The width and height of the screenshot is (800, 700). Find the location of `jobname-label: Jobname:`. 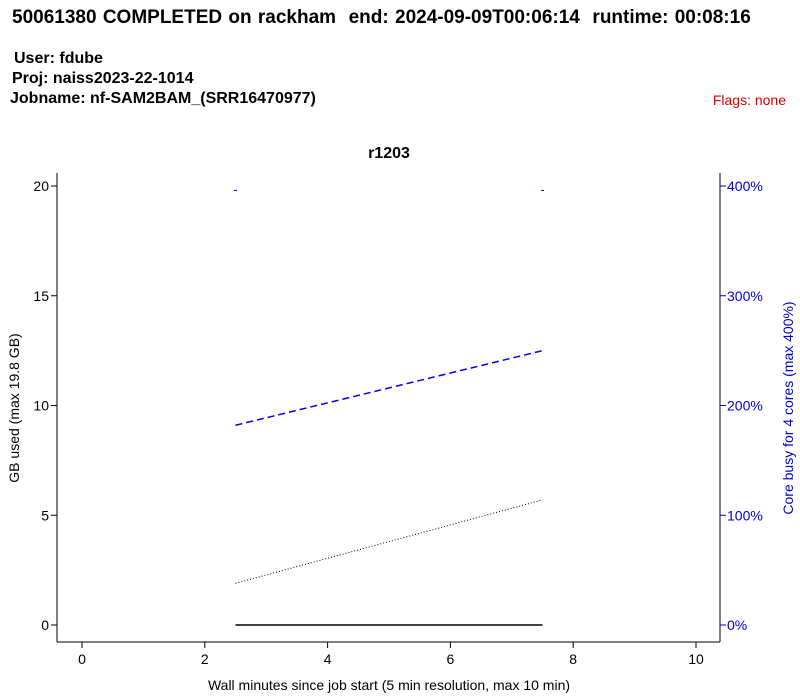

jobname-label: Jobname: is located at coordinates (48, 98).